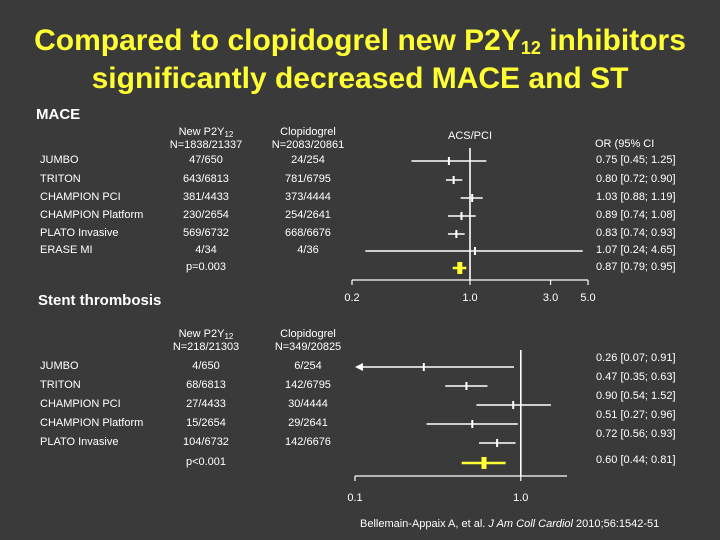 This screenshot has height=540, width=720. What do you see at coordinates (206, 233) in the screenshot?
I see `mace-new-events-4: 569/6732` at bounding box center [206, 233].